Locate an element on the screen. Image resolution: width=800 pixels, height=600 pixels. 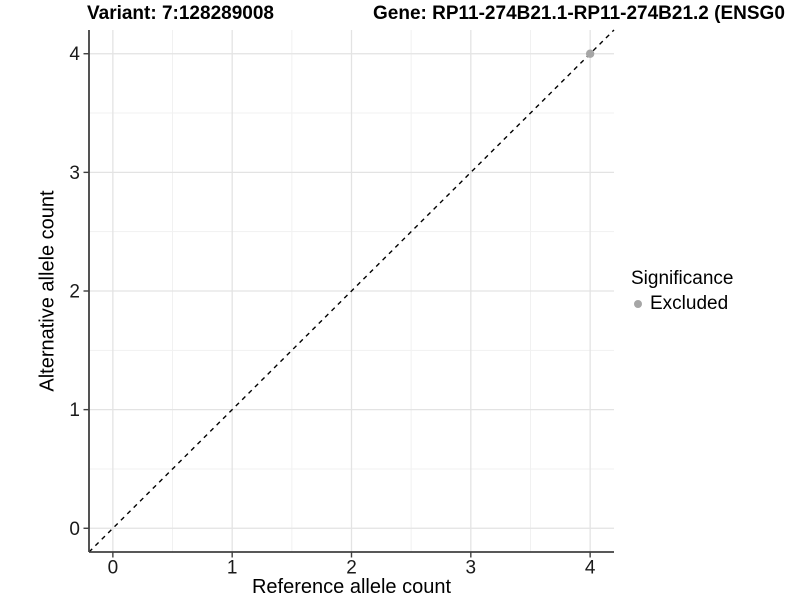
x-tick-label: 0 is located at coordinates (113, 568).